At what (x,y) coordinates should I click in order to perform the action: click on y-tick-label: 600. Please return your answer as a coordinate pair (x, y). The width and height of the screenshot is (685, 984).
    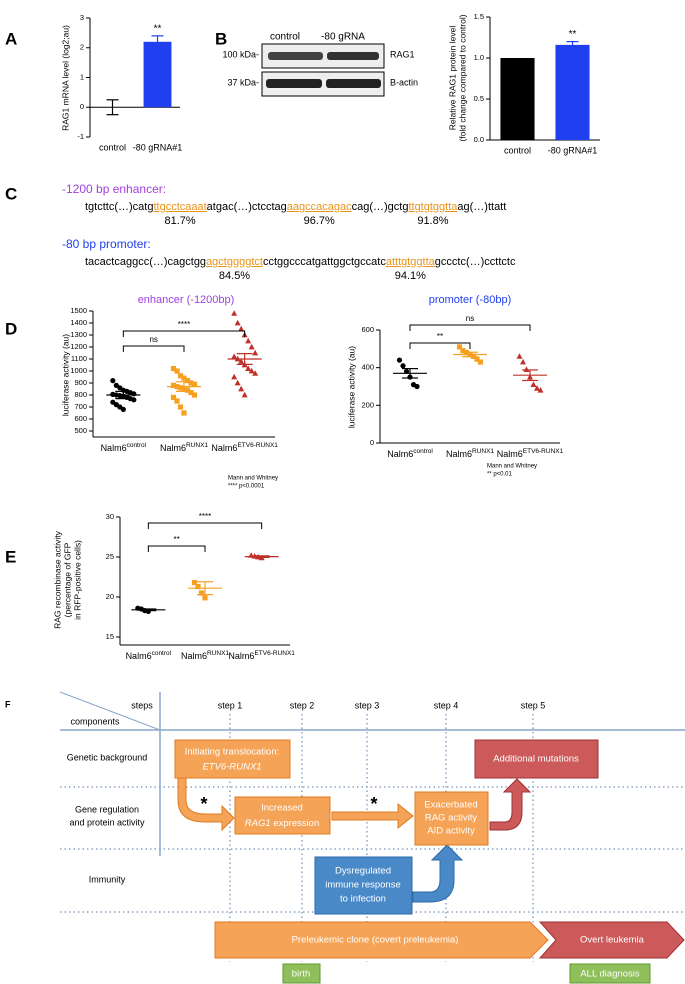
    Looking at the image, I should click on (80, 418).